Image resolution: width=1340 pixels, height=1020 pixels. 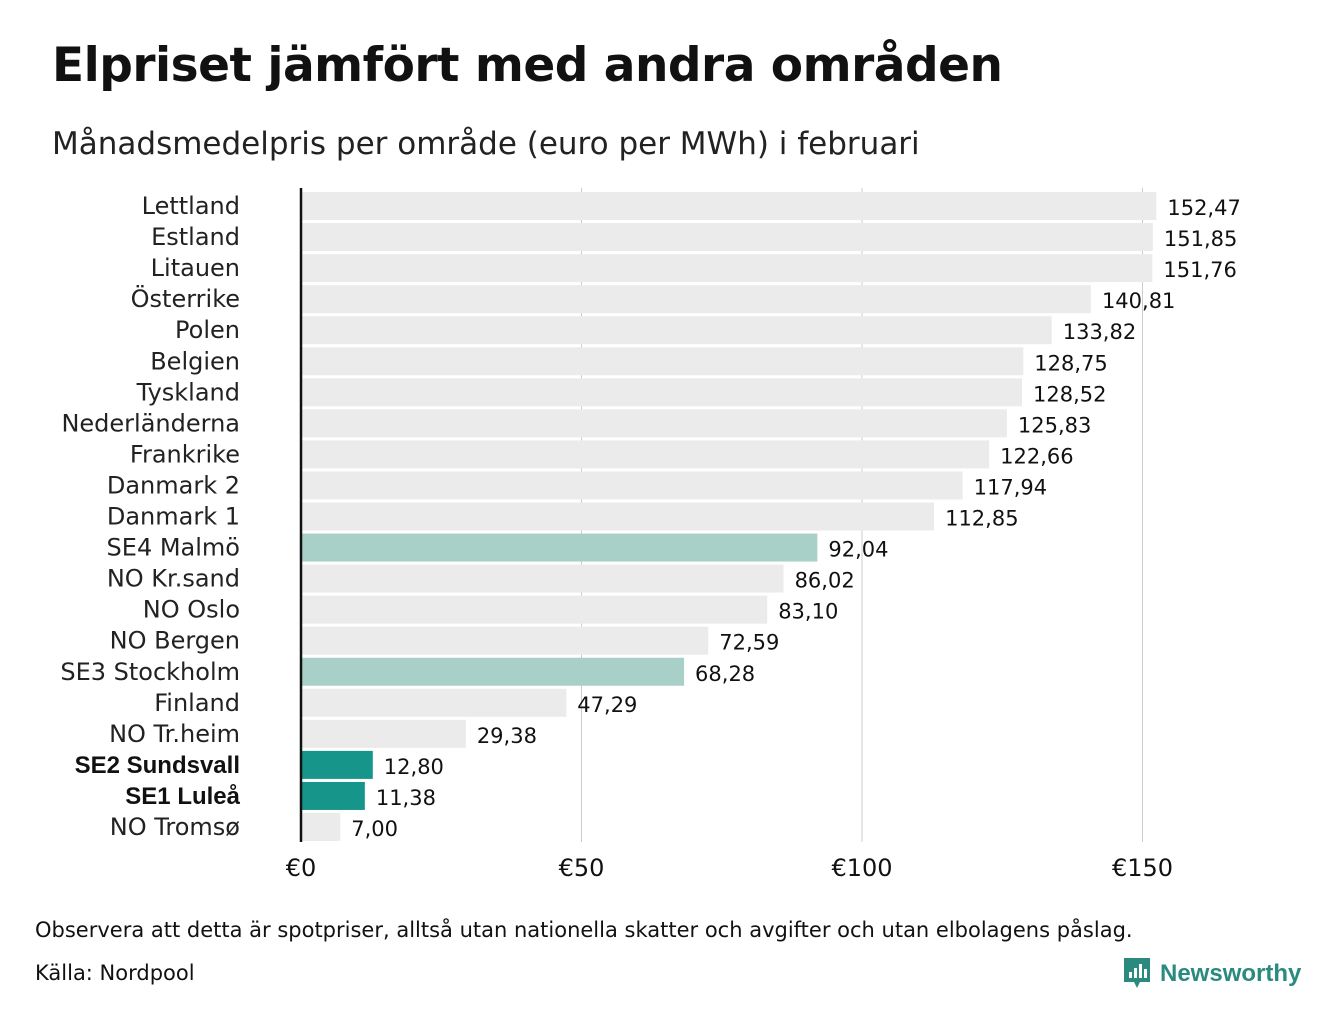 I want to click on category-label: NO Tr.heim, so click(x=174, y=734).